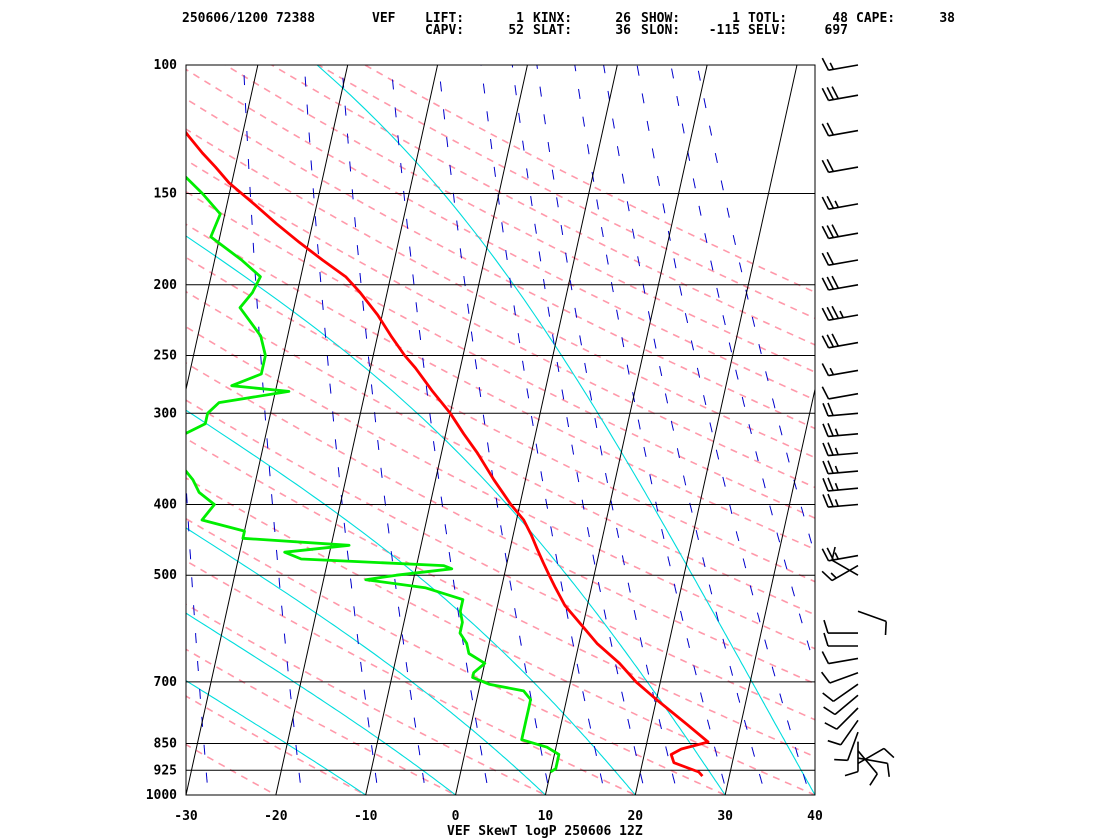  I want to click on header-line-2: CAPV: 52 SLAT: 36 SLON: -115 SELV: 697, so click(636, 30).